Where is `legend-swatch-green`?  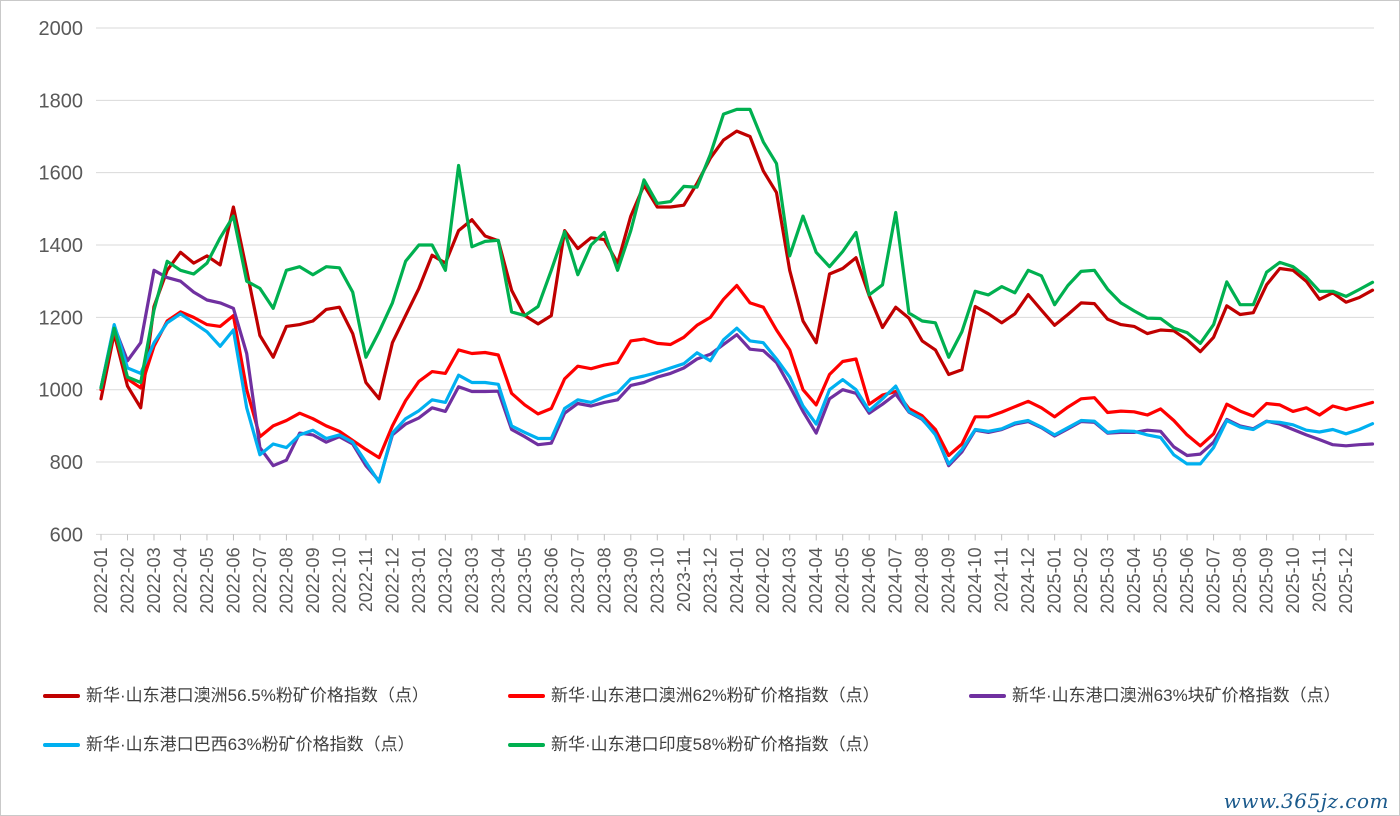 legend-swatch-green is located at coordinates (526, 745).